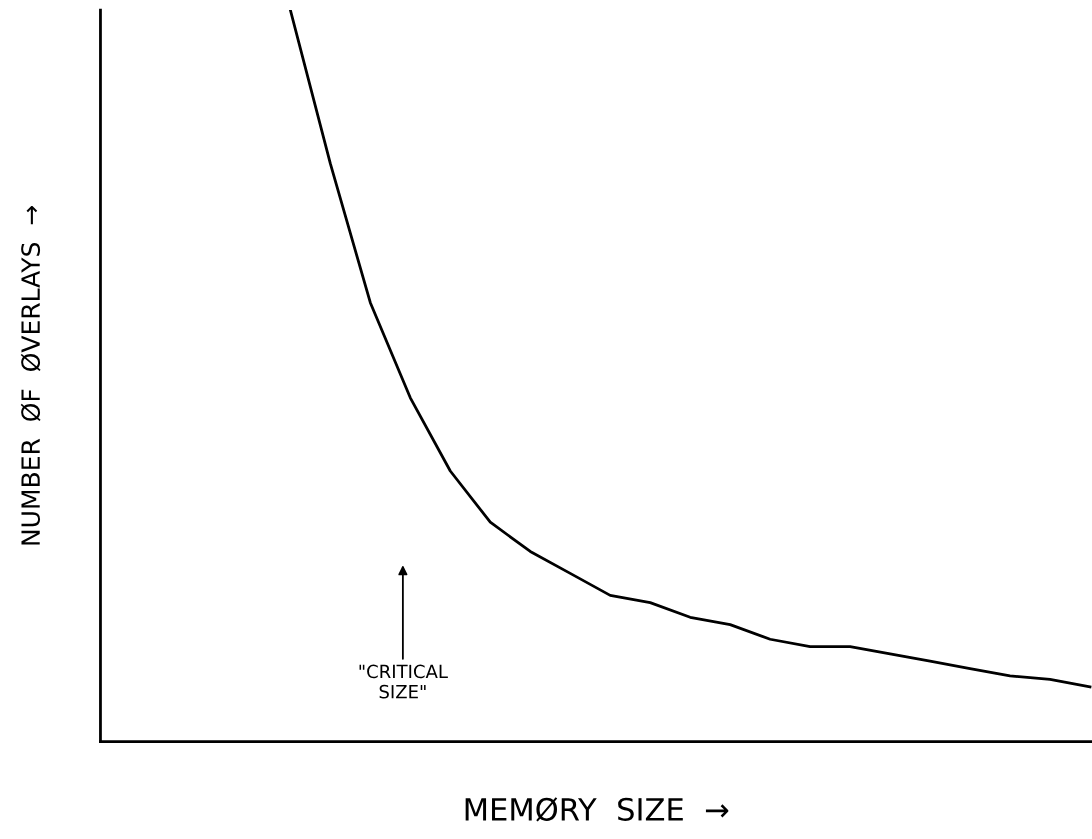 The width and height of the screenshot is (1092, 839). What do you see at coordinates (597, 809) in the screenshot?
I see `x-axis-title: MEMØRY SIZE →` at bounding box center [597, 809].